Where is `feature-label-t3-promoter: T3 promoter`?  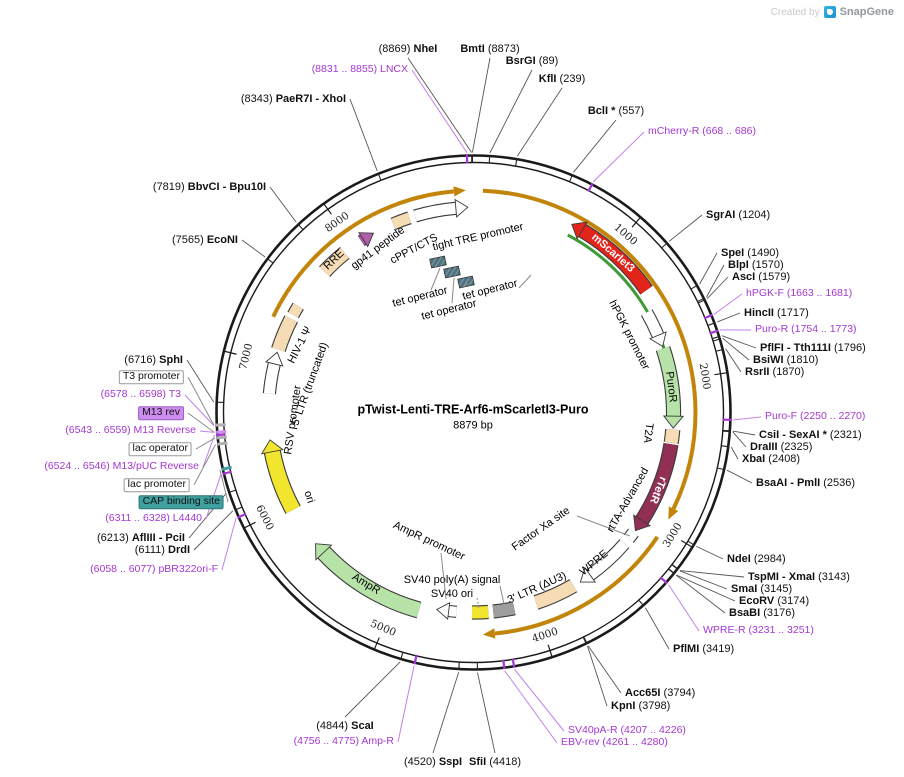
feature-label-t3-promoter: T3 promoter is located at coordinates (151, 377).